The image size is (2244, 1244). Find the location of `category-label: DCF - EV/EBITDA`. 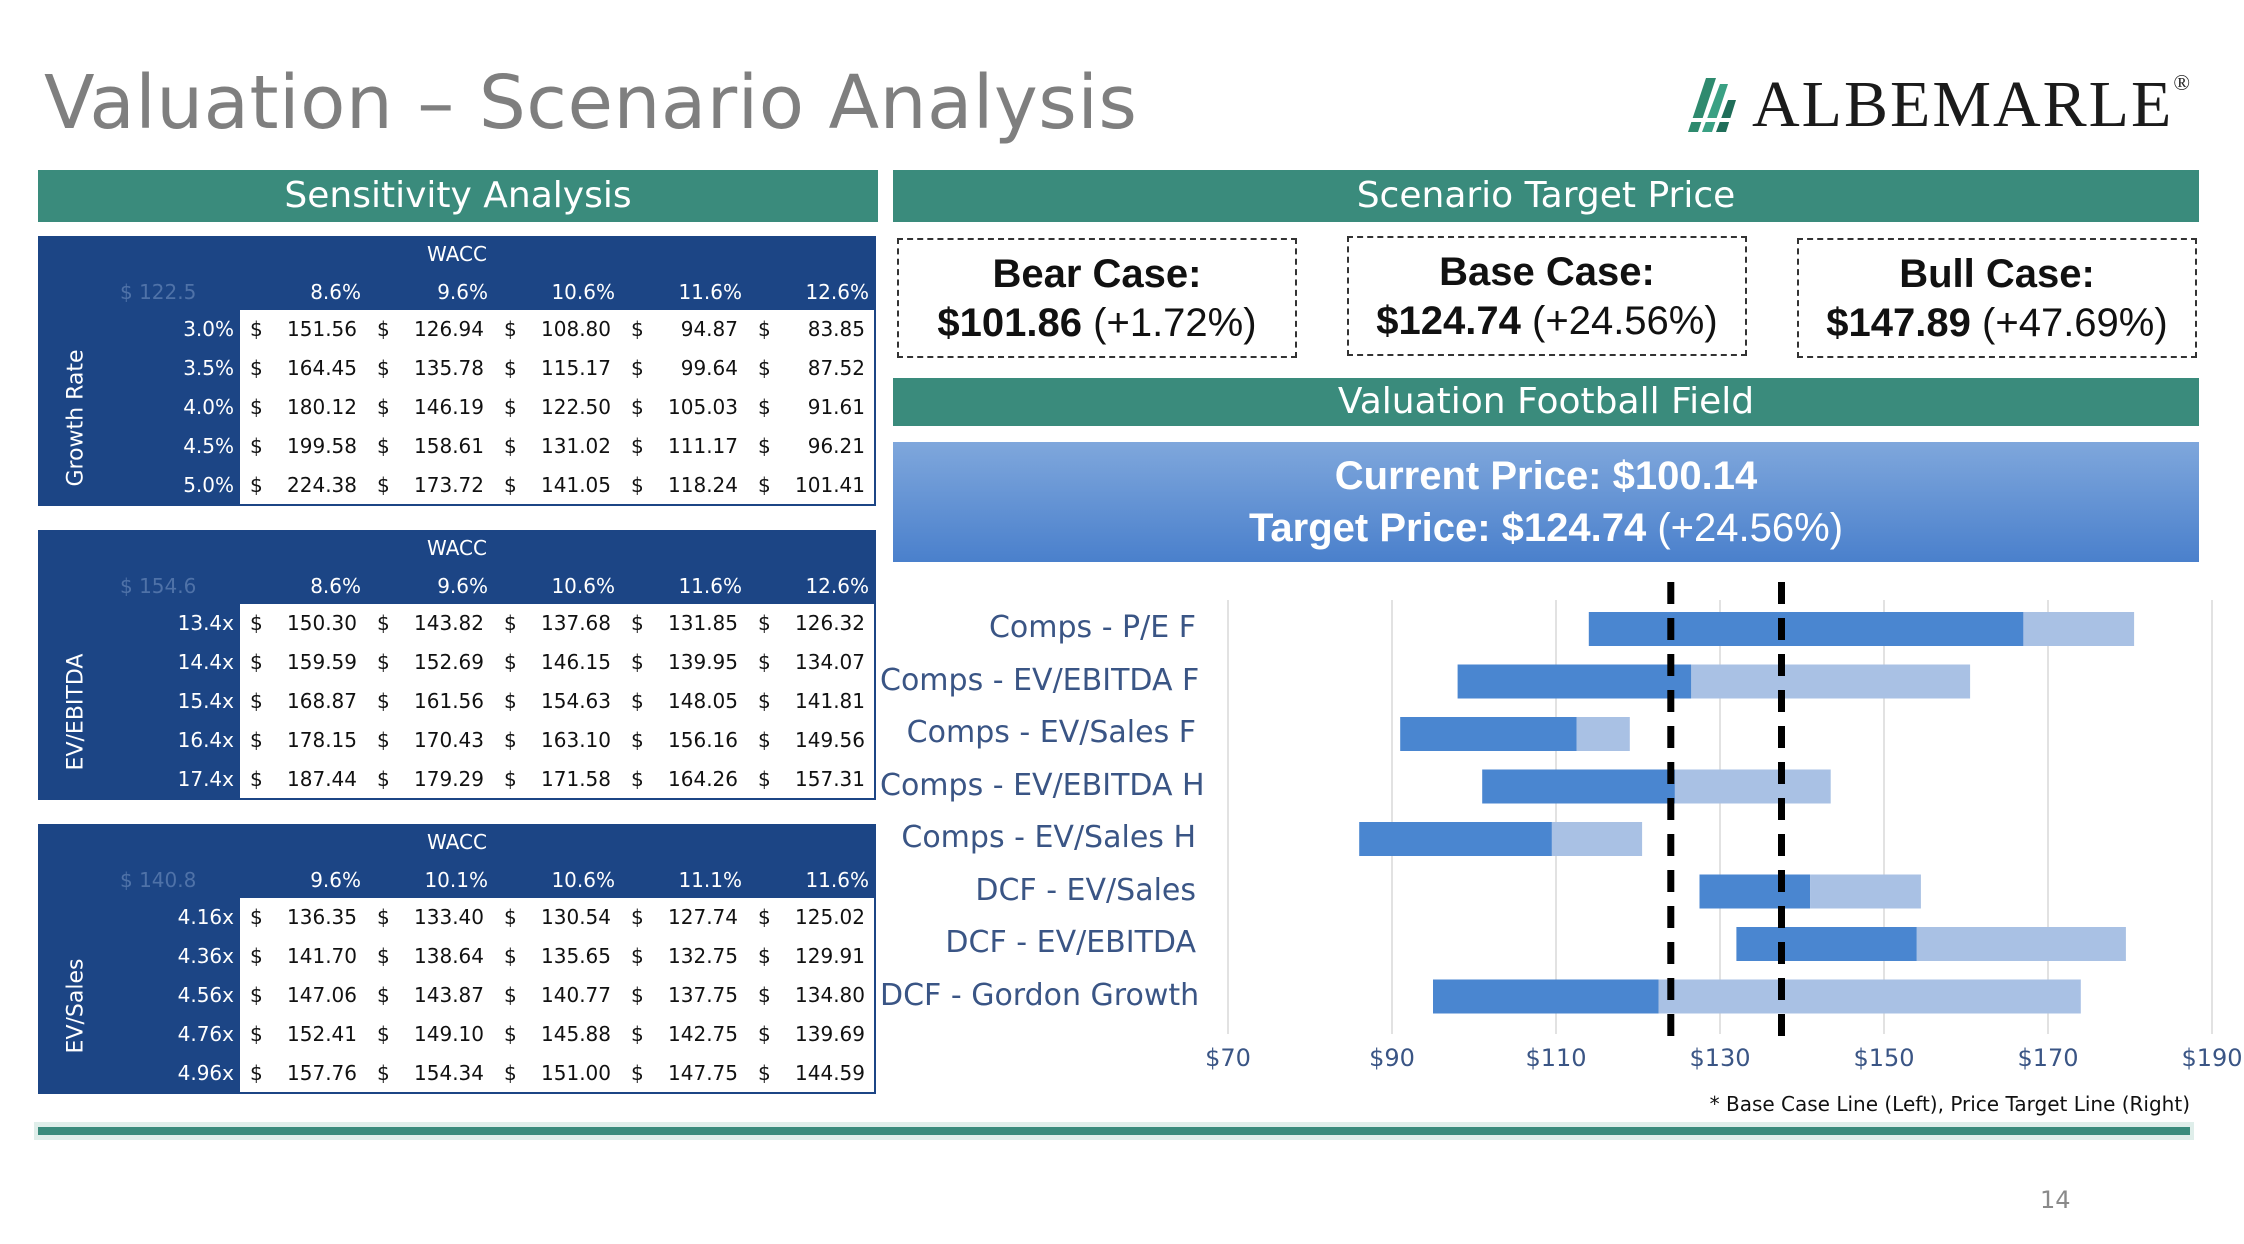

category-label: DCF - EV/EBITDA is located at coordinates (1070, 942).